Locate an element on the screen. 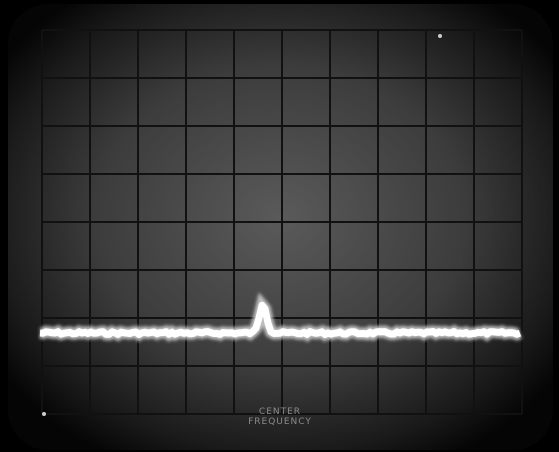 The height and width of the screenshot is (452, 559). marker-label: CENTER is located at coordinates (280, 412).